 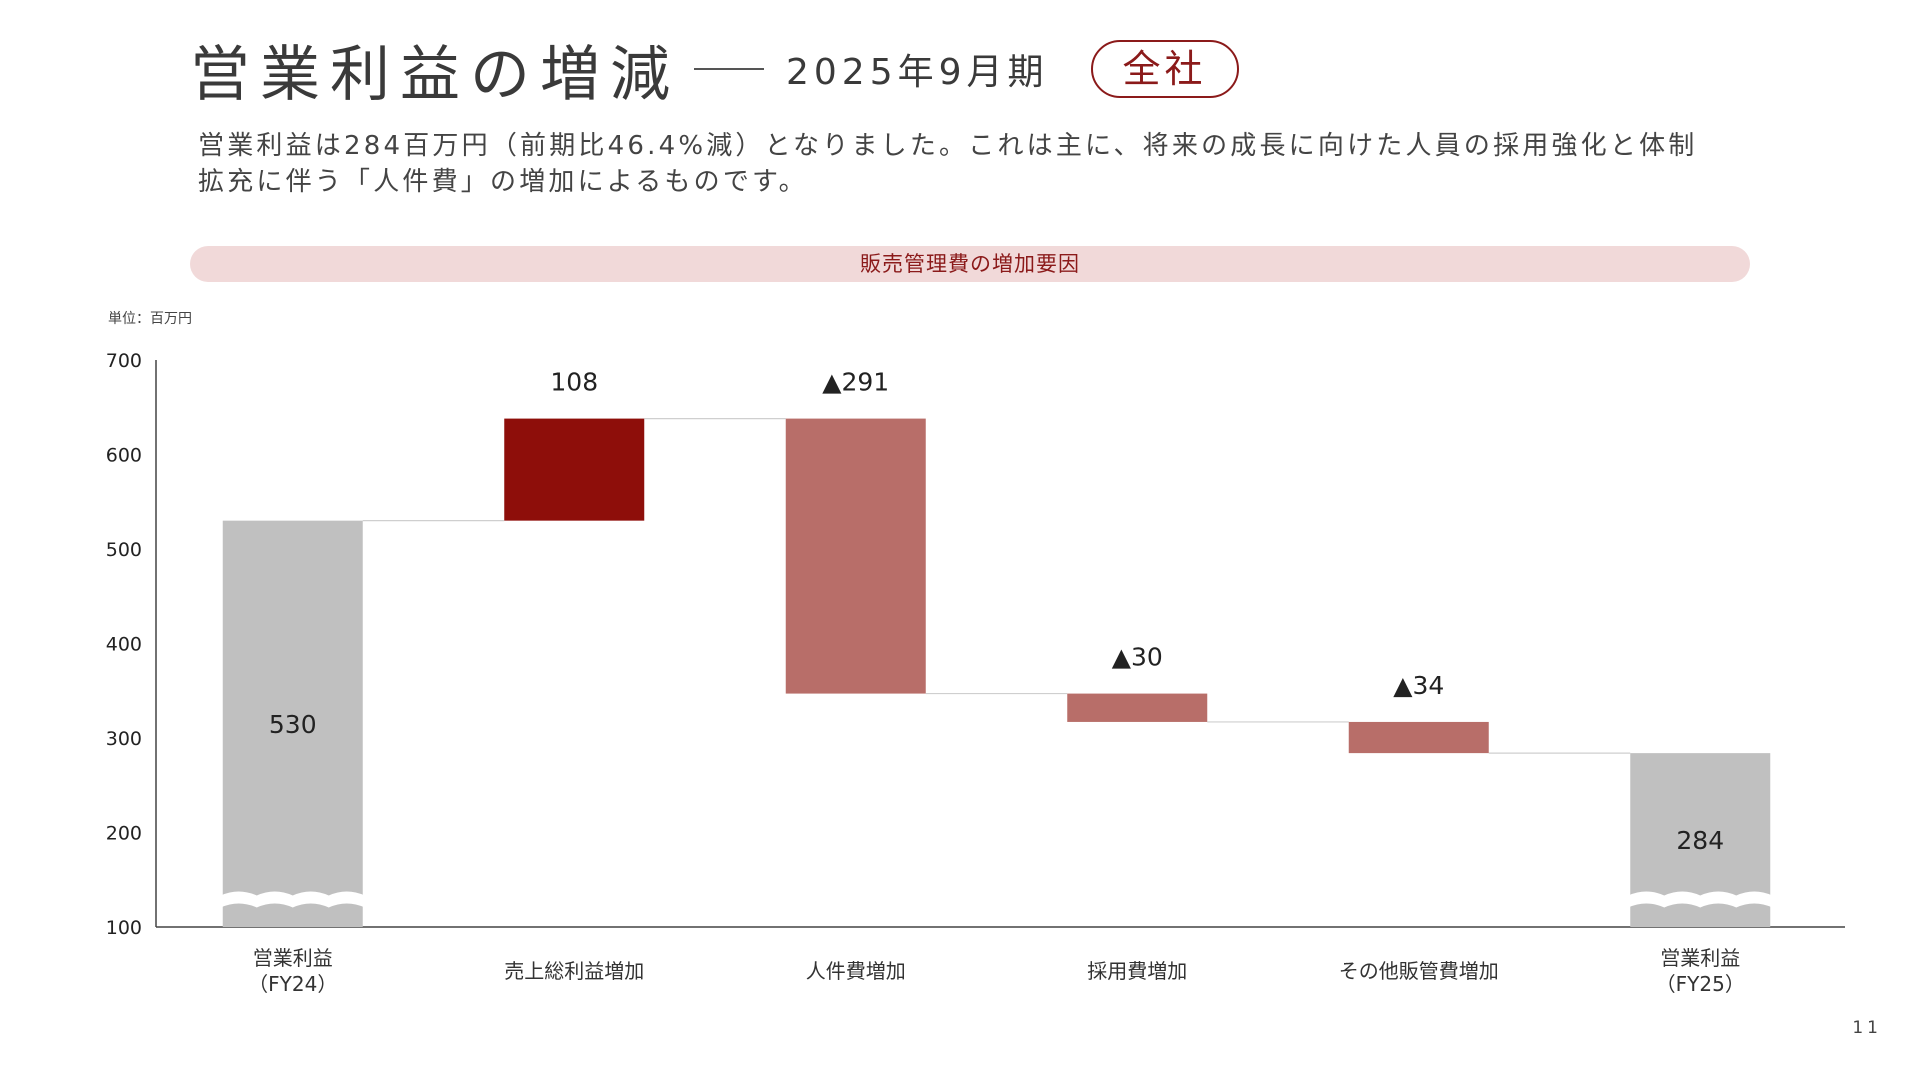 What do you see at coordinates (1137, 971) in the screenshot?
I see `category-label: 採用費増加` at bounding box center [1137, 971].